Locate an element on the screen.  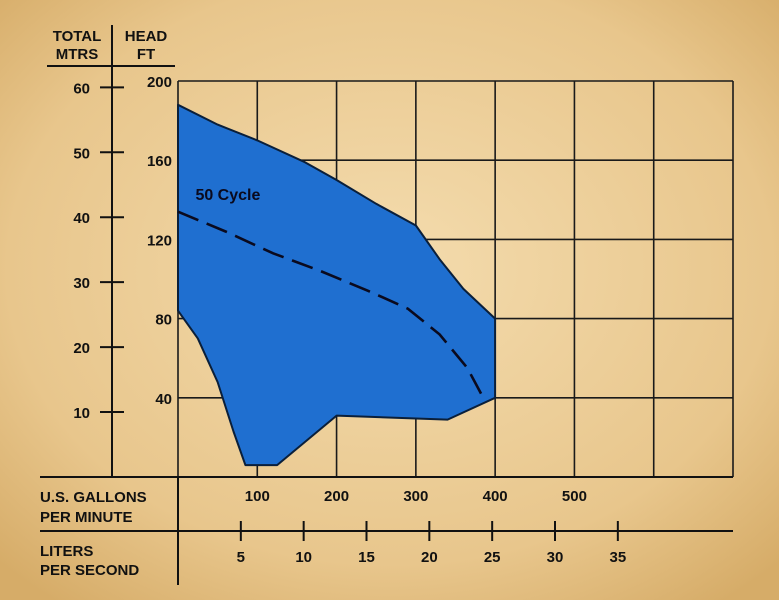
lps-label-2: PER SECOND is located at coordinates (89, 570).